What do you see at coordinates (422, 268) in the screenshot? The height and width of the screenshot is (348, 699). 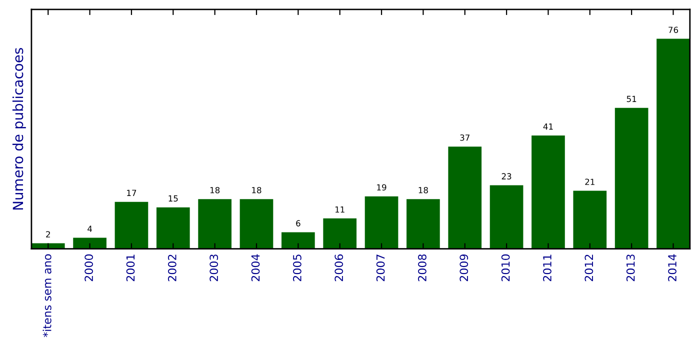 I see `x-tick-label: 2008` at bounding box center [422, 268].